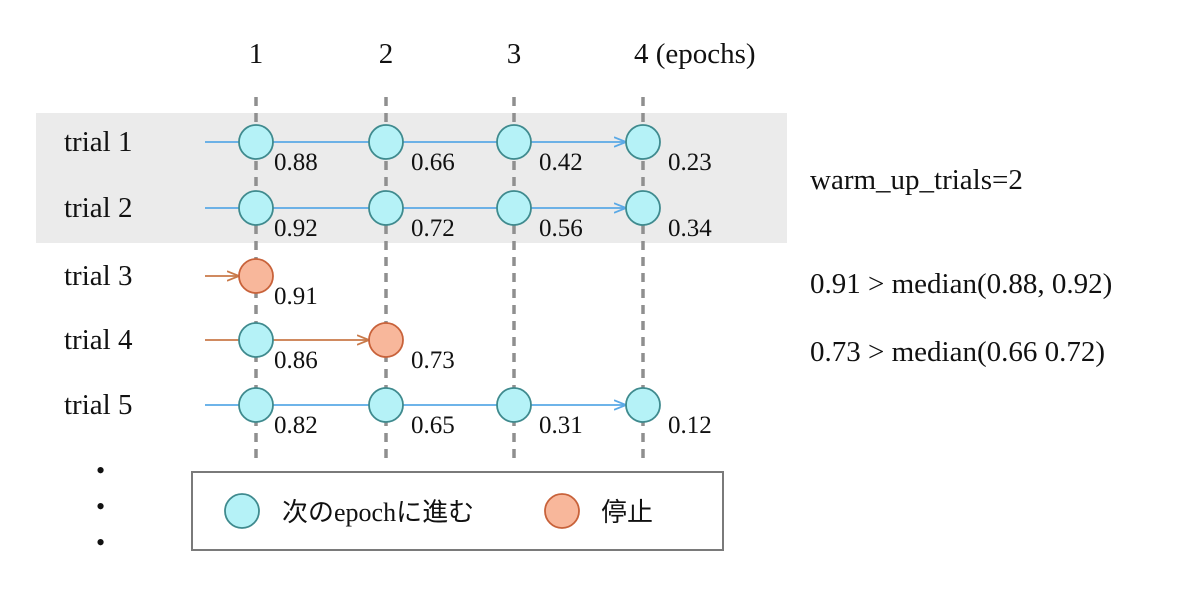 The width and height of the screenshot is (1194, 597). Describe the element at coordinates (514, 54) in the screenshot. I see `epoch-label: 3` at that location.